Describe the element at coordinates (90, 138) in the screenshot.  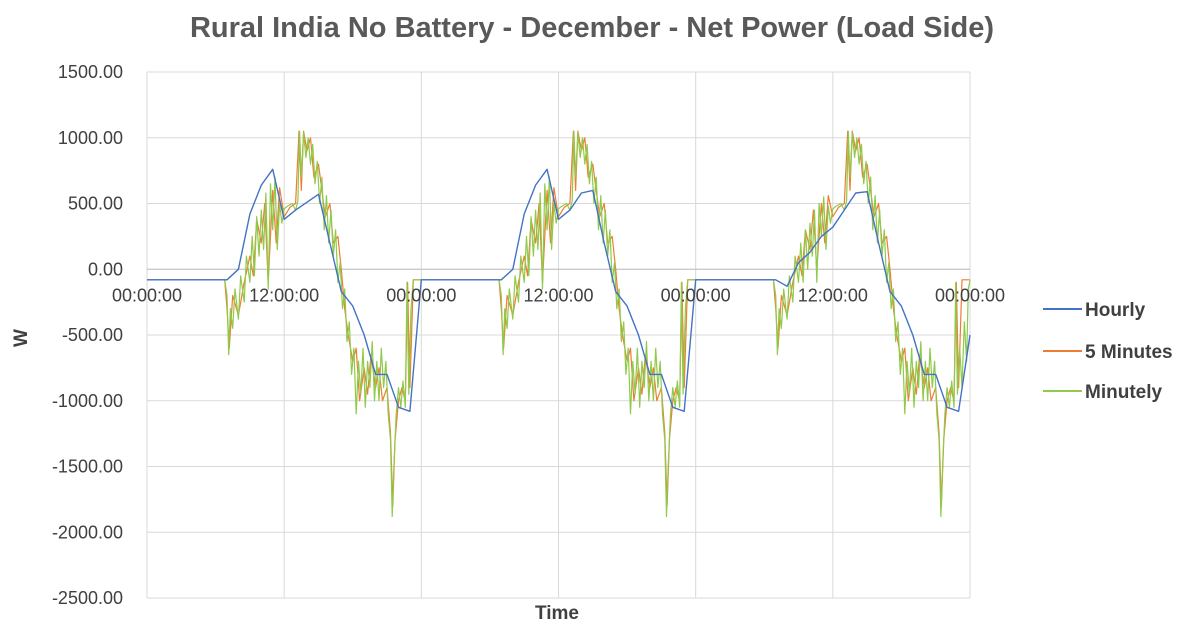
I see `y-tick-label: 1000.00` at that location.